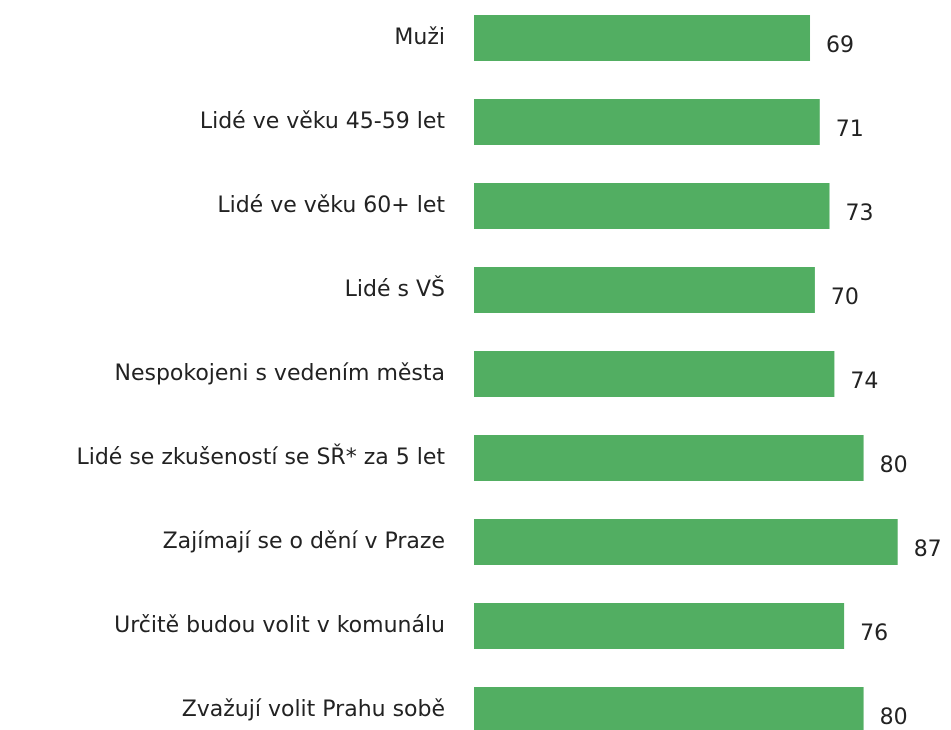 Image resolution: width=951 pixels, height=730 pixels. I want to click on category-label: Nespokojeni s vedením města, so click(279, 373).